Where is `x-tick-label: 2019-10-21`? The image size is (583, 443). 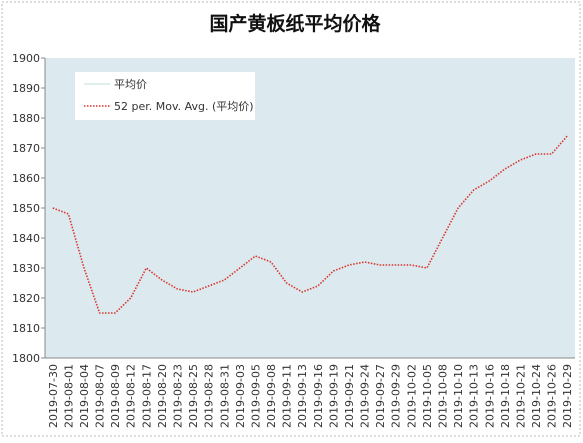
x-tick-label: 2019-10-21 is located at coordinates (520, 396).